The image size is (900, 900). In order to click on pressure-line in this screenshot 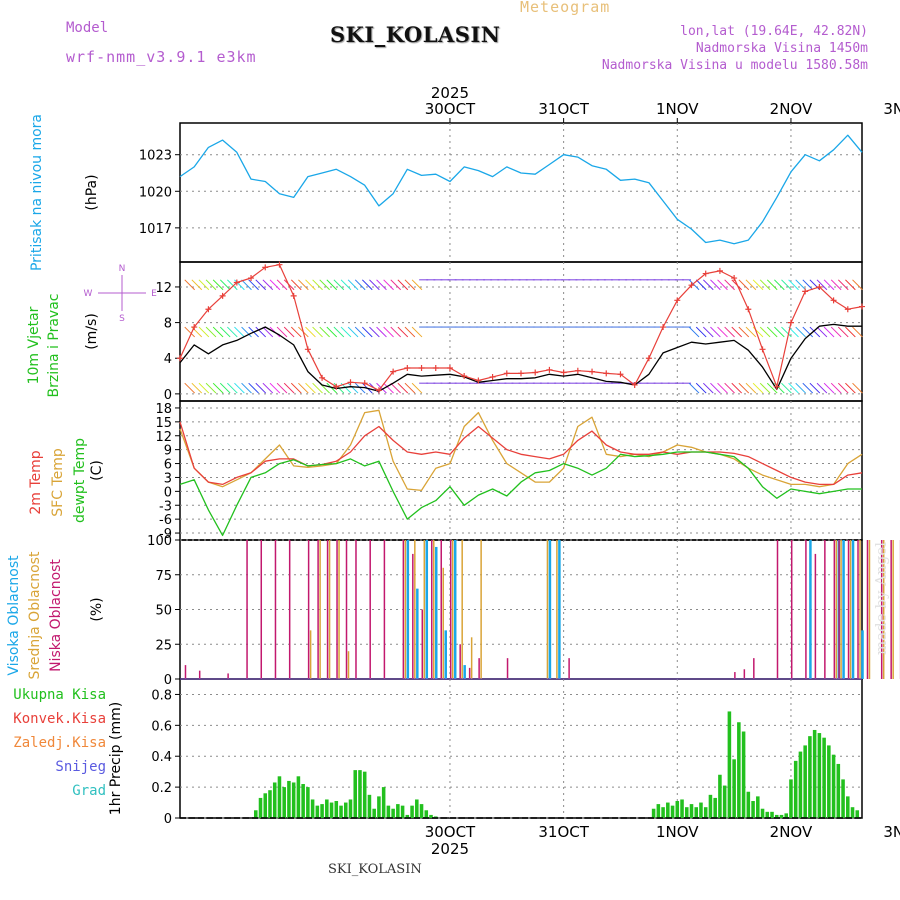, I will do `click(521, 189)`.